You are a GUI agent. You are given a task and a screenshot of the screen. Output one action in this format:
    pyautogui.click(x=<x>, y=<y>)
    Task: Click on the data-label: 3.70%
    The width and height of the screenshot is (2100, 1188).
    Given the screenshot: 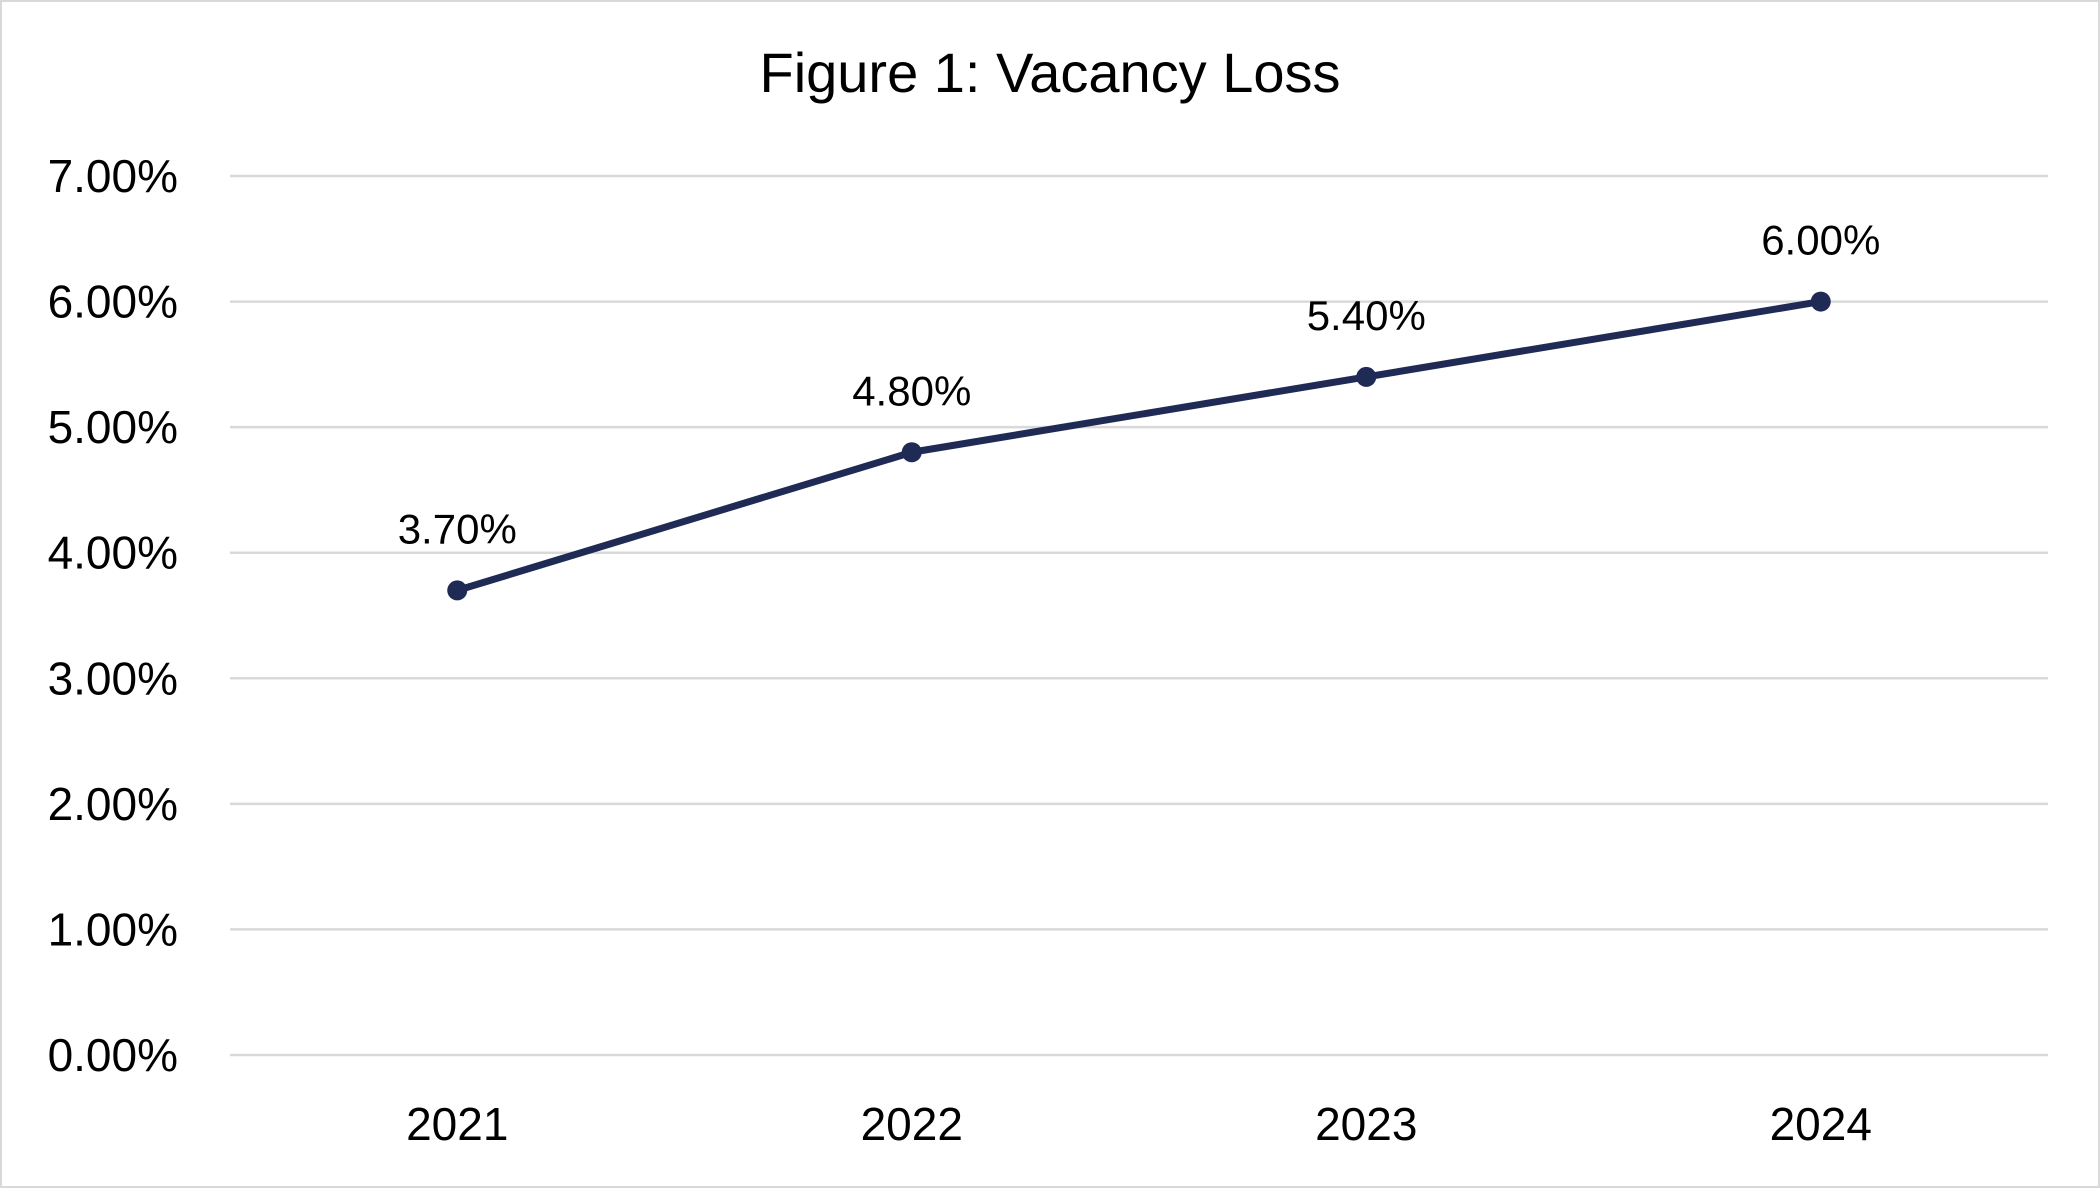 What is the action you would take?
    pyautogui.click(x=457, y=528)
    